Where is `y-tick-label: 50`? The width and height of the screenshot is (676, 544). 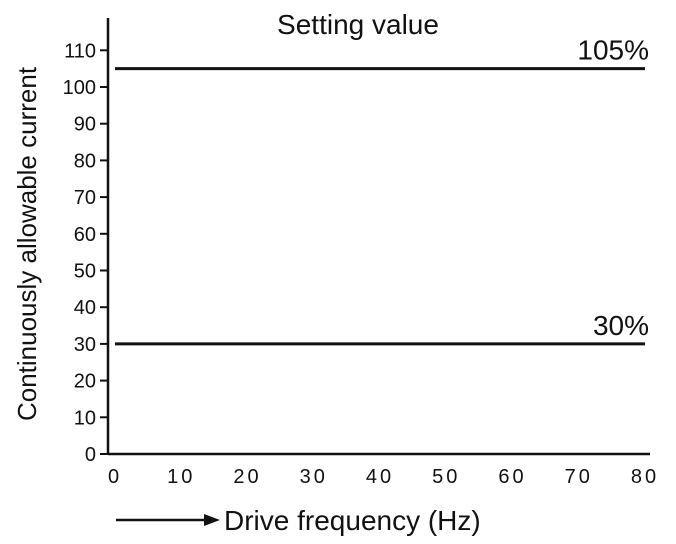 y-tick-label: 50 is located at coordinates (85, 272).